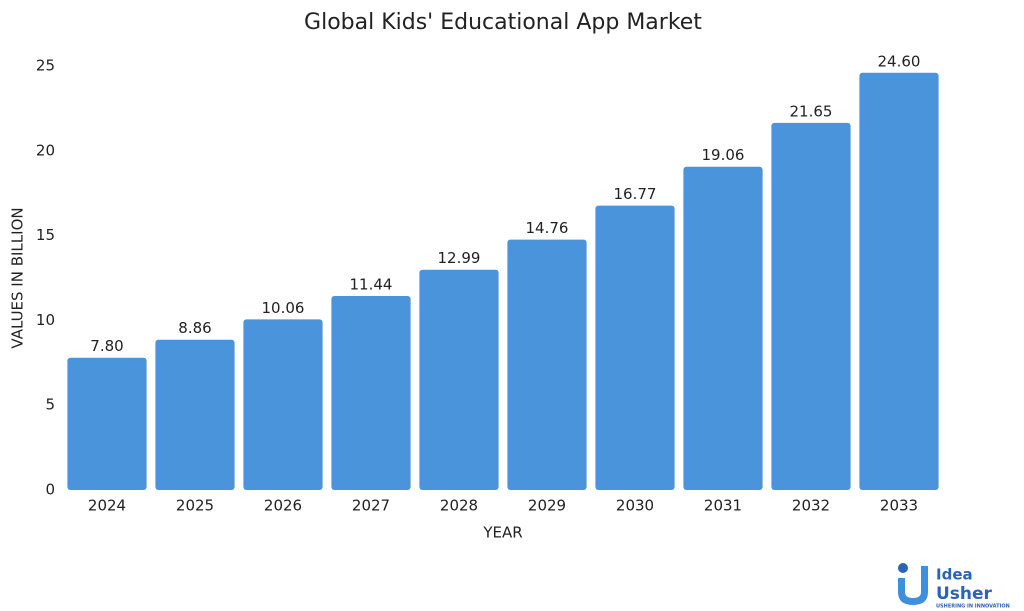  Describe the element at coordinates (371, 506) in the screenshot. I see `x-tick-label: 2027` at that location.